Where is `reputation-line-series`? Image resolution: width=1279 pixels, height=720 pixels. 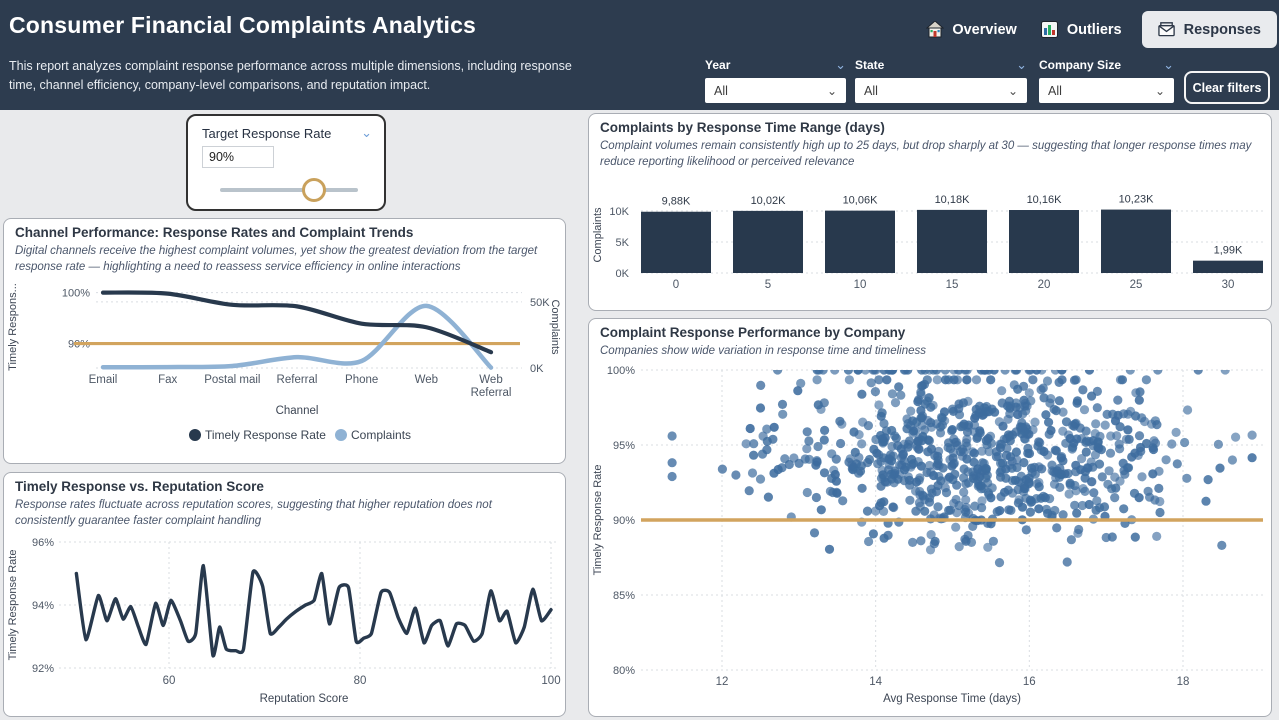 reputation-line-series is located at coordinates (313, 610).